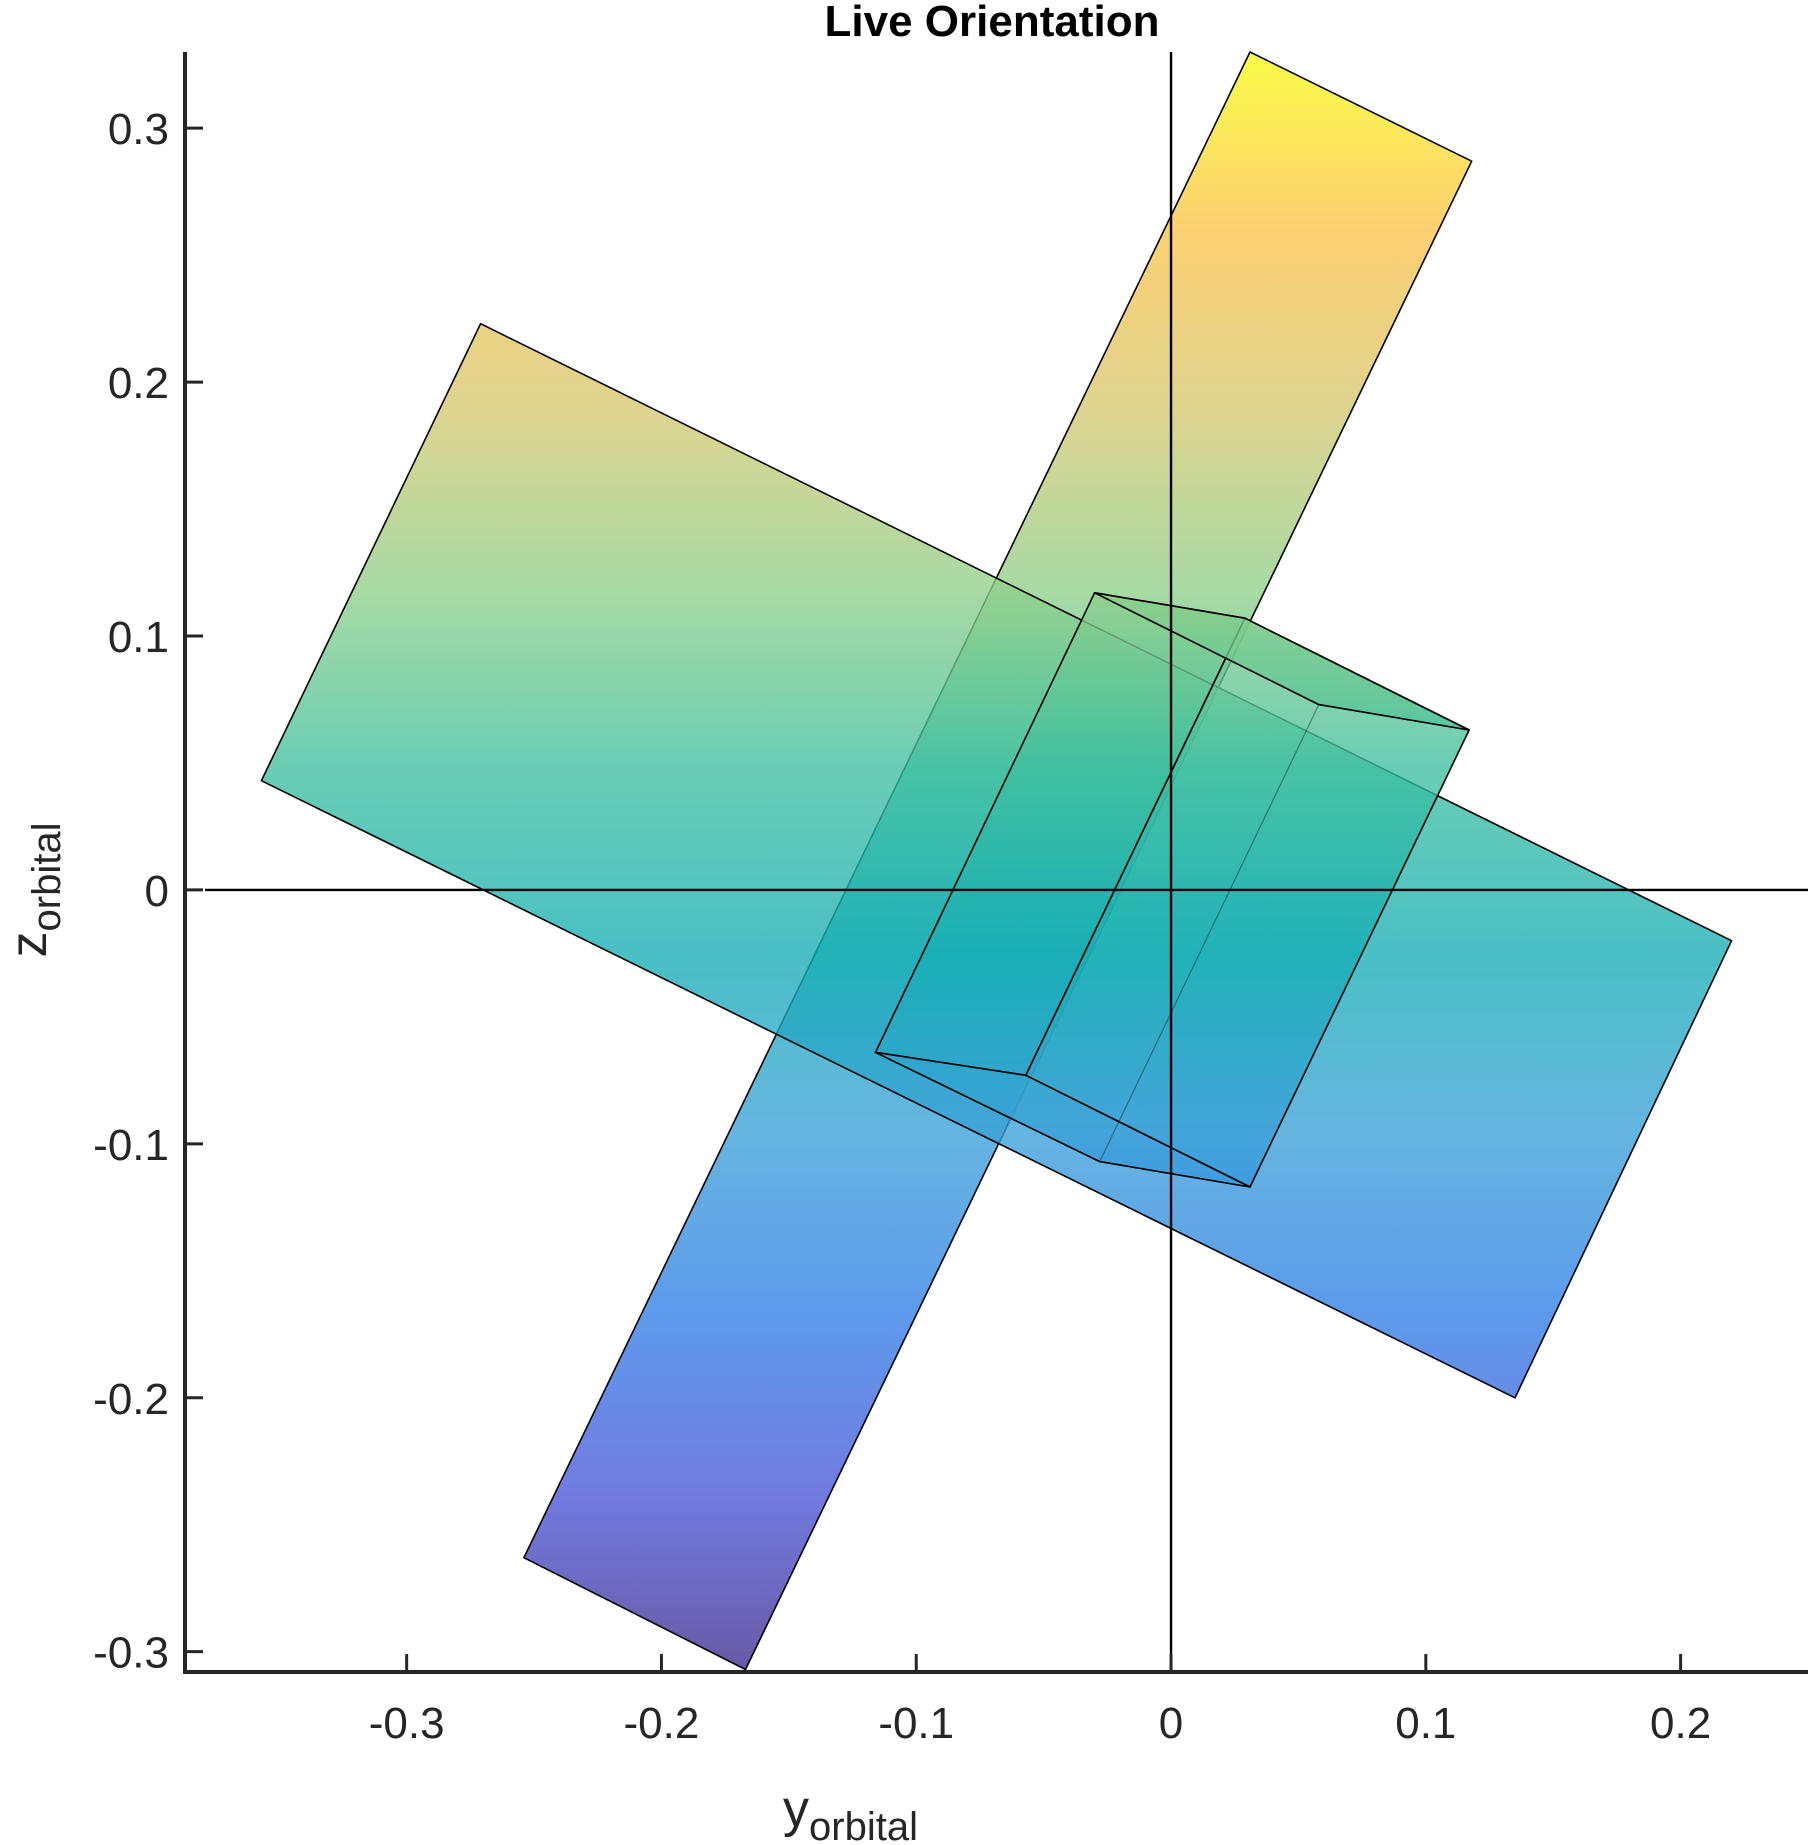  I want to click on x-tick-label: 0.2, so click(1680, 1723).